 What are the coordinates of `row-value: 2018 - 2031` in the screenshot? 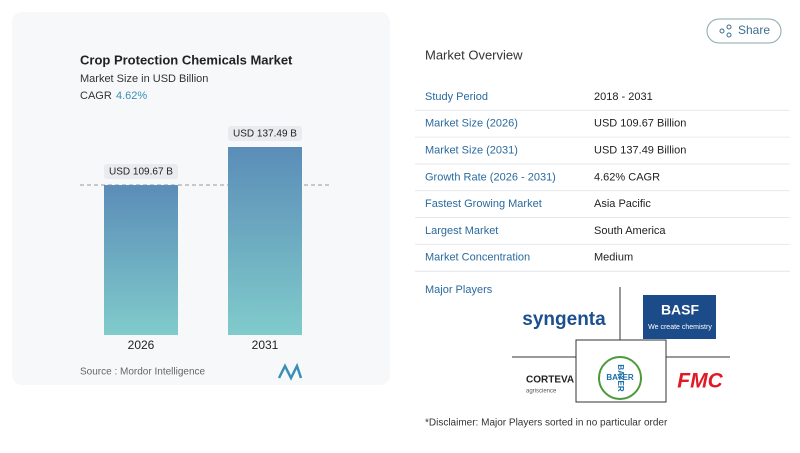 It's located at (623, 97).